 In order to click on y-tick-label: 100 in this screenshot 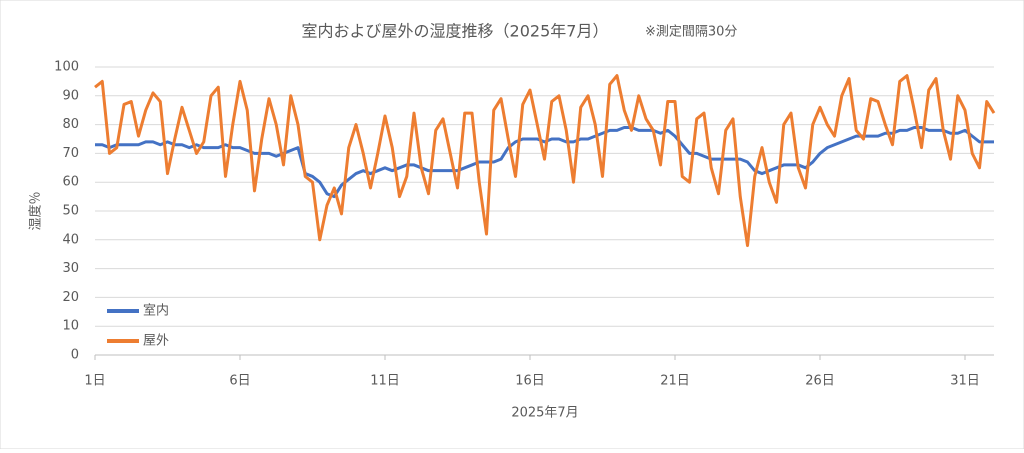, I will do `click(66, 67)`.